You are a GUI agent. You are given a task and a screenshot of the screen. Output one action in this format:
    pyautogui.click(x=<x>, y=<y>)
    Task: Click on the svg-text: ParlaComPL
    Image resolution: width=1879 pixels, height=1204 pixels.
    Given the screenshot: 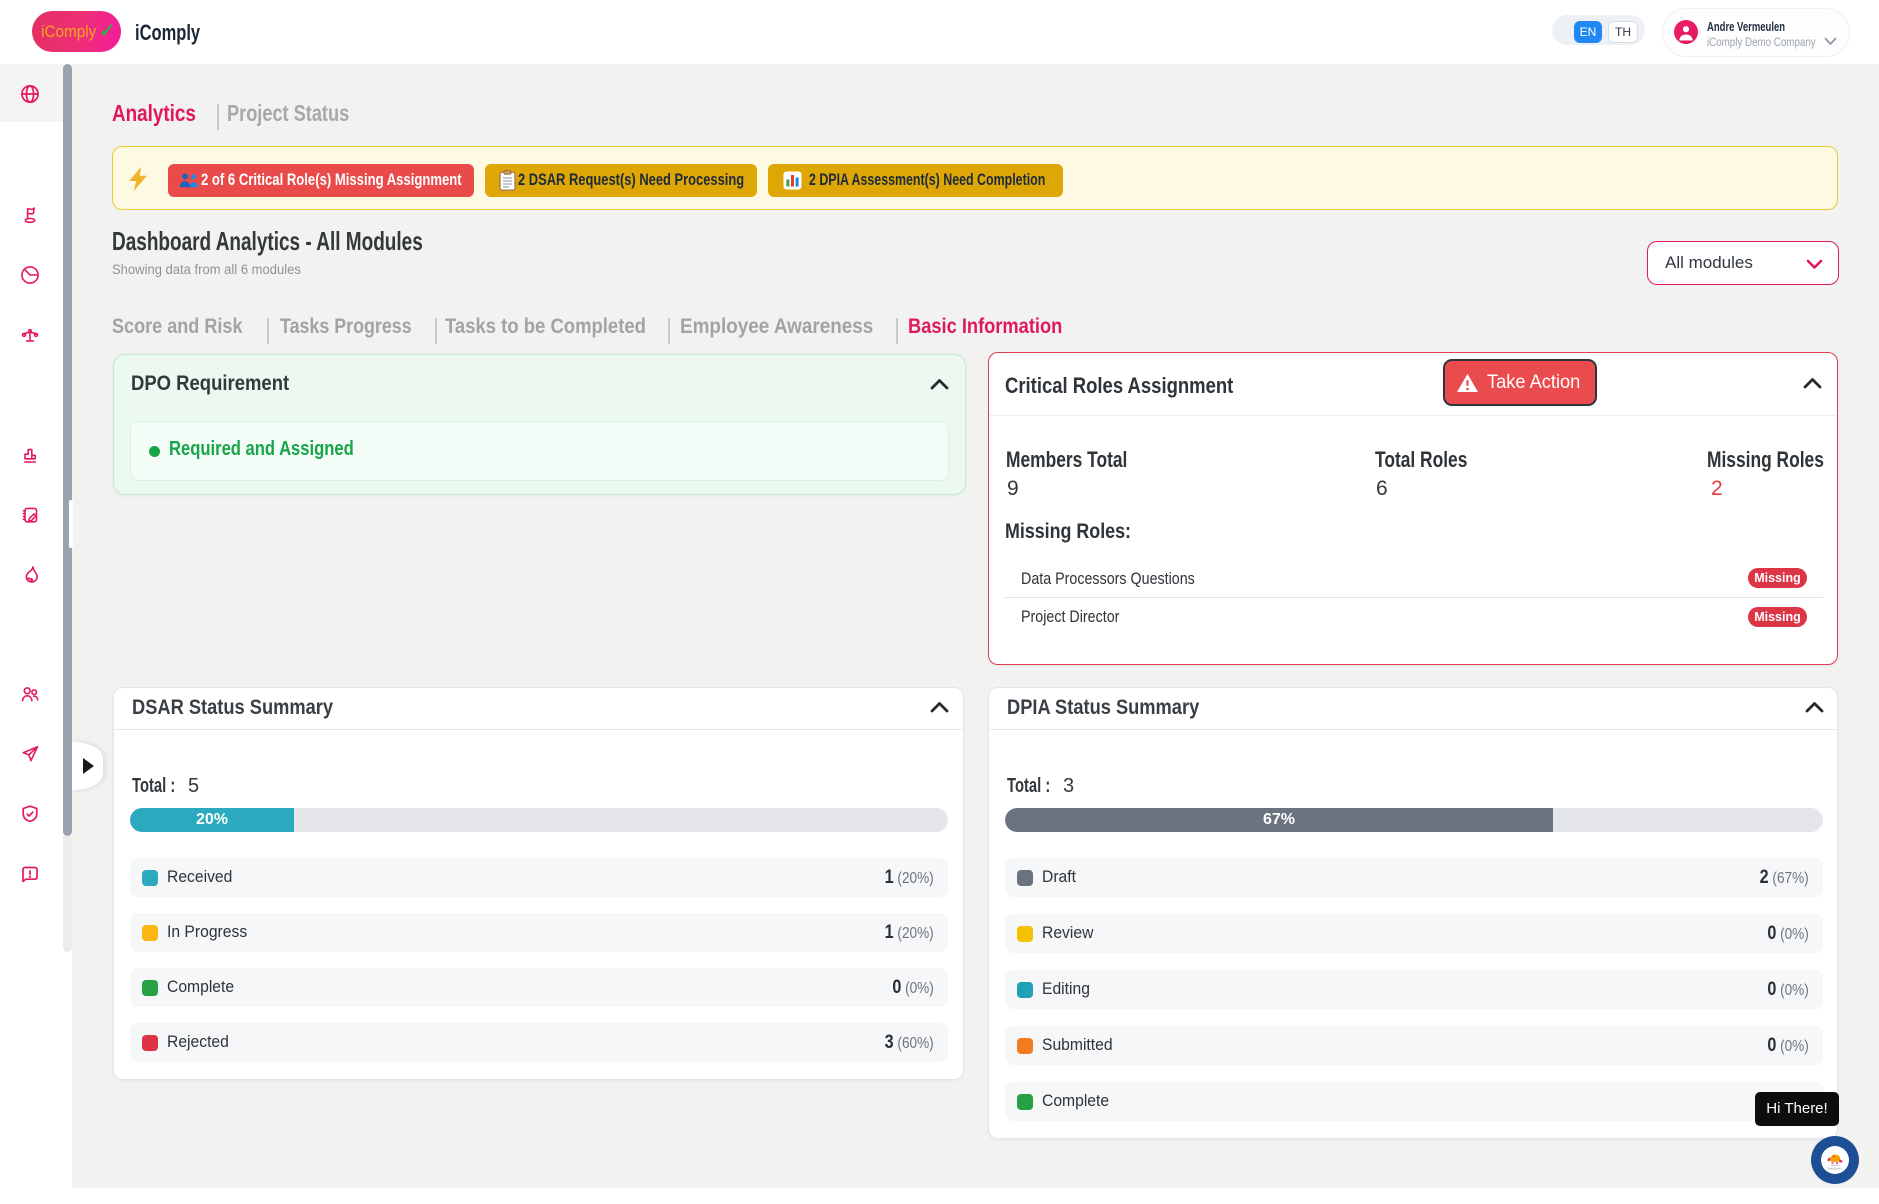 What is the action you would take?
    pyautogui.click(x=1835, y=1169)
    